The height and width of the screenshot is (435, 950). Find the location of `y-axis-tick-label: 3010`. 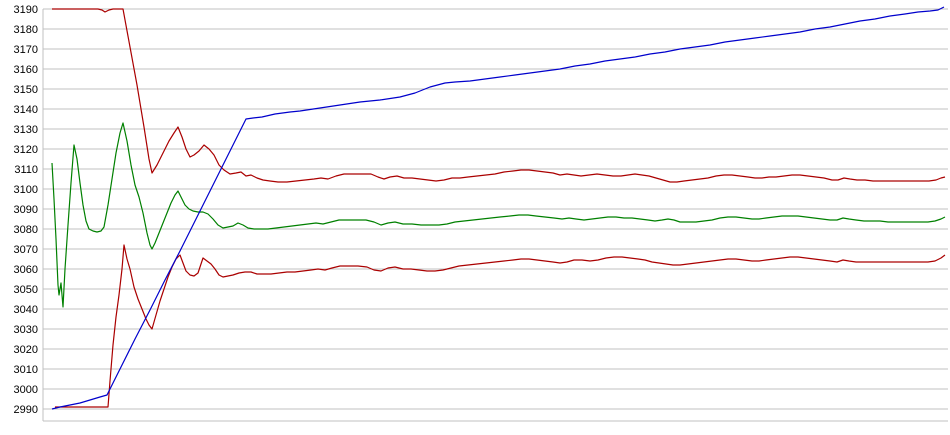

y-axis-tick-label: 3010 is located at coordinates (26, 370).